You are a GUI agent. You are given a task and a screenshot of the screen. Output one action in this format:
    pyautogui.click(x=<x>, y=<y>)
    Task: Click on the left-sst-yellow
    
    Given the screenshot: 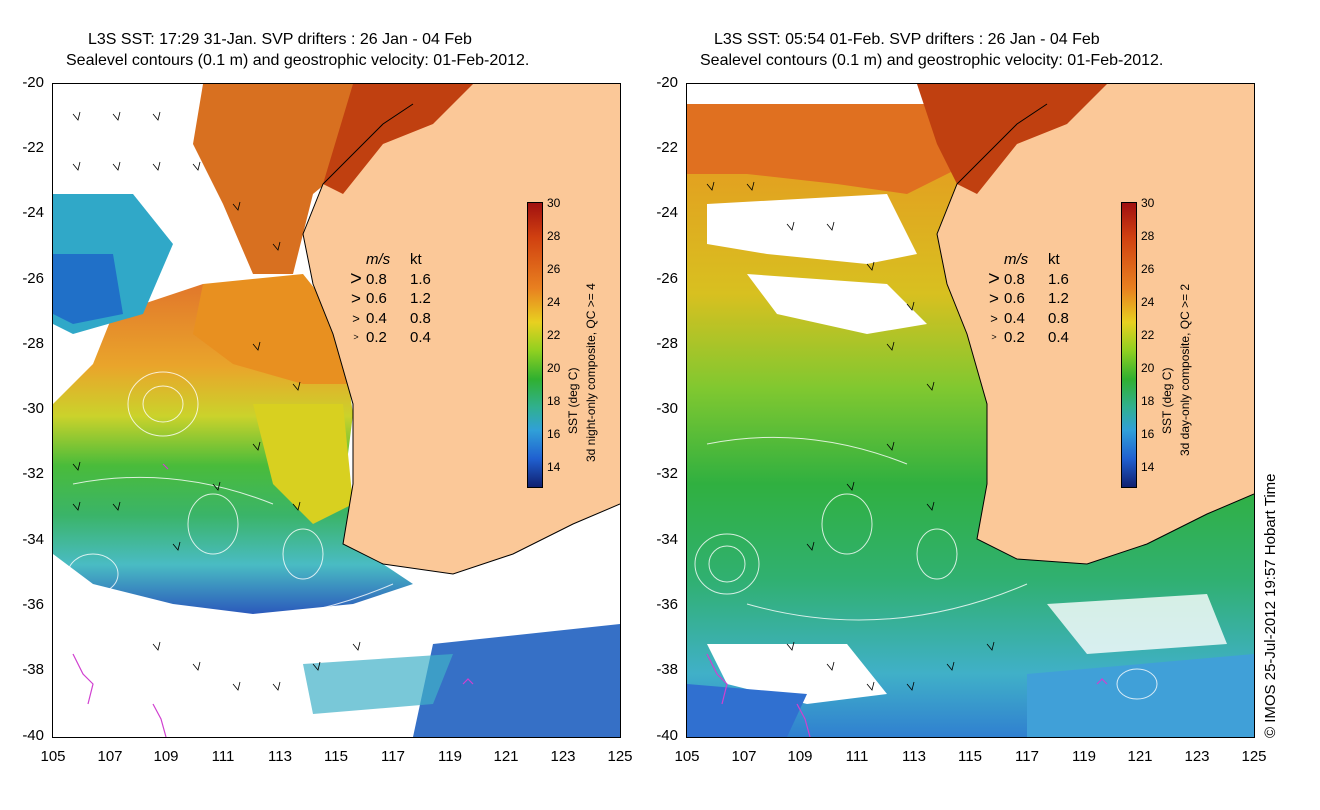 What is the action you would take?
    pyautogui.click(x=303, y=464)
    